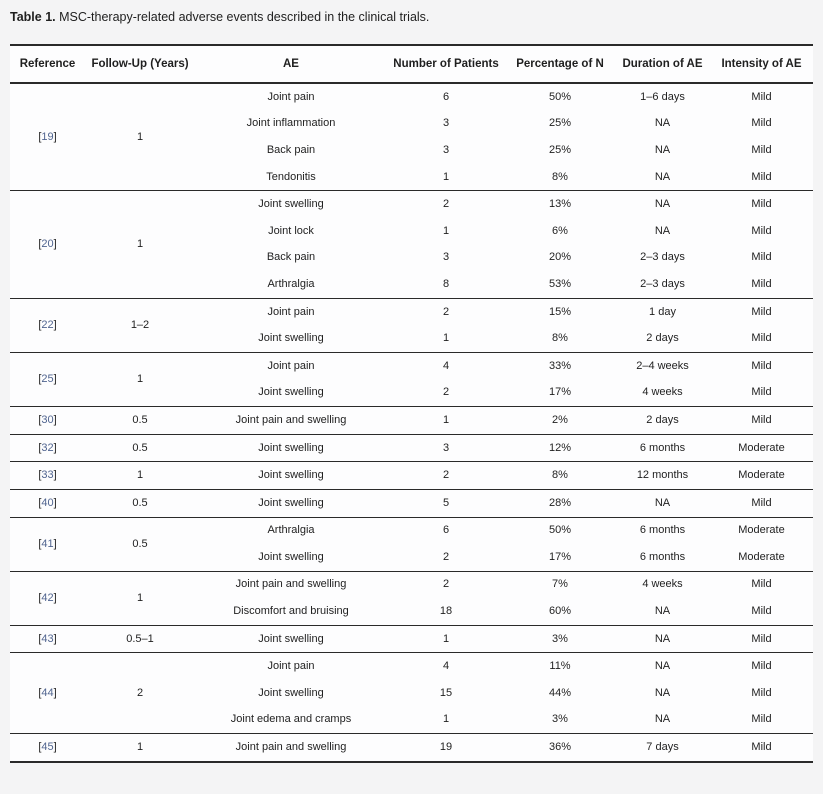  I want to click on column-header-percentage-of-n: Percentage of N, so click(560, 64).